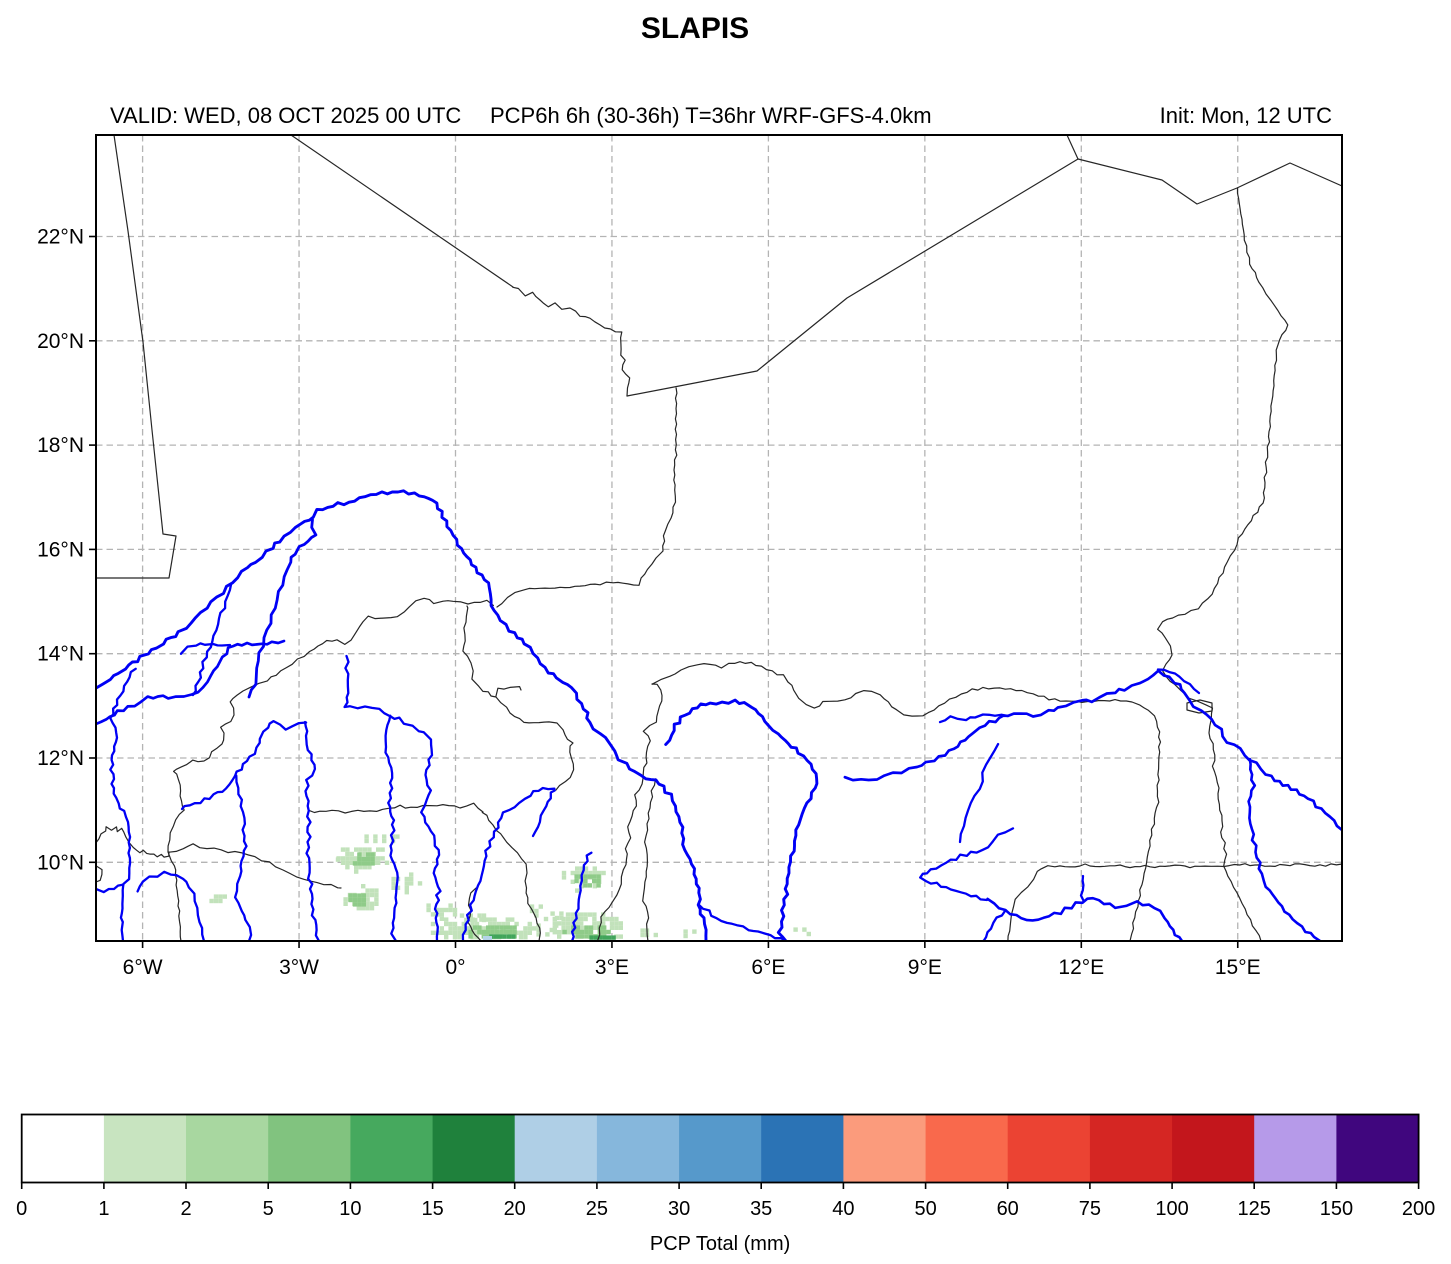  What do you see at coordinates (21, 1209) in the screenshot?
I see `svg-text: 0` at bounding box center [21, 1209].